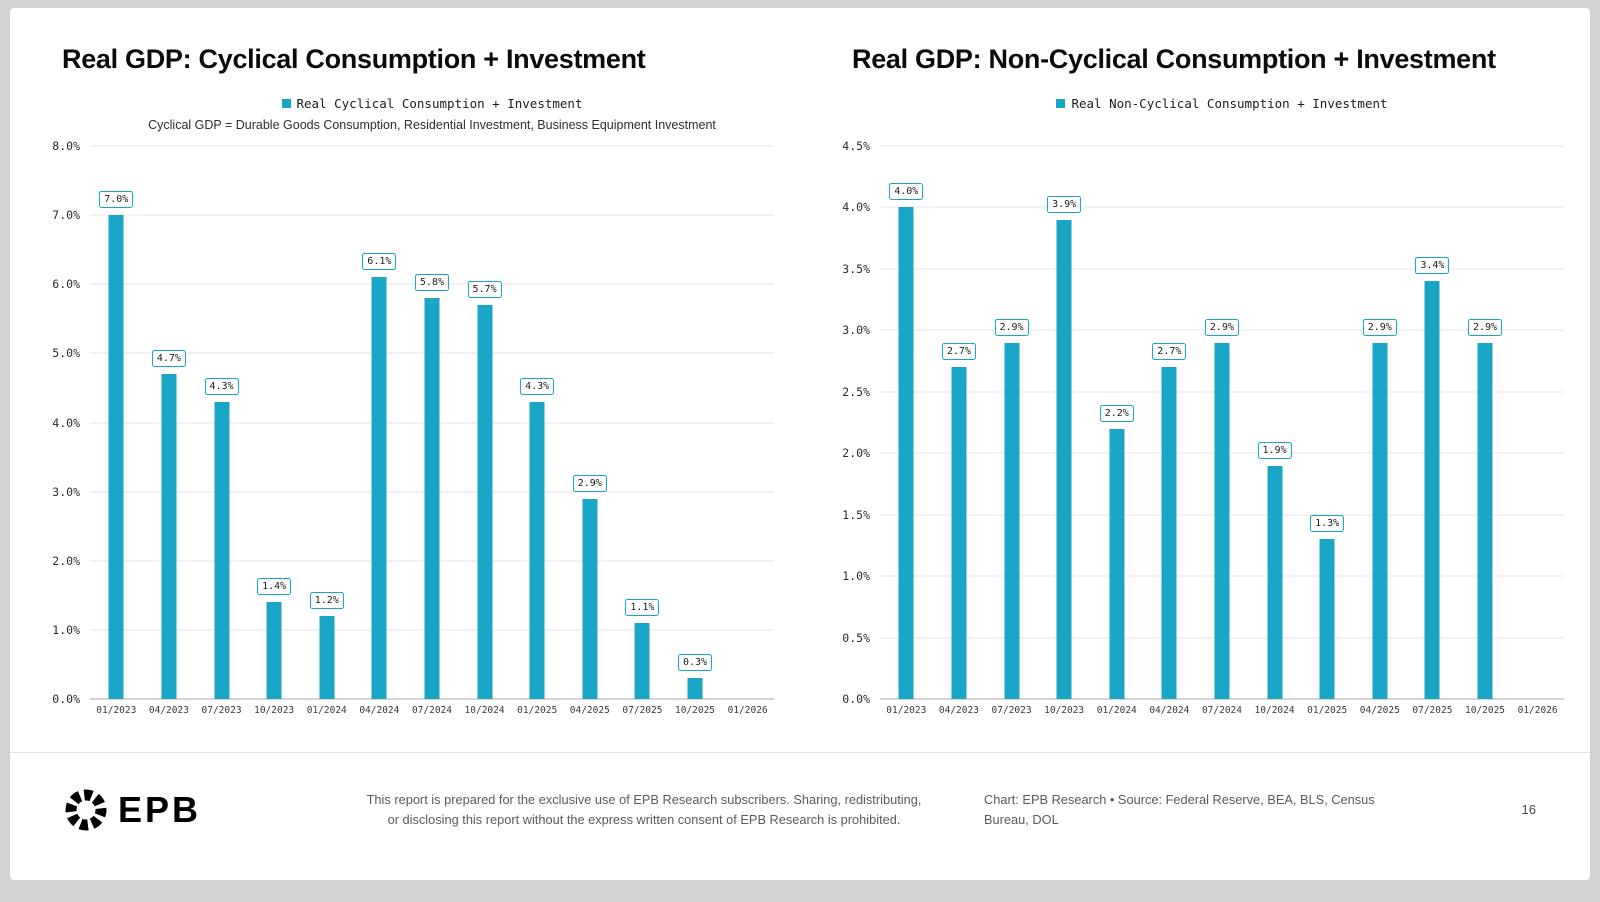 This screenshot has width=1600, height=902. I want to click on x-tick-label: 04/2023, so click(168, 710).